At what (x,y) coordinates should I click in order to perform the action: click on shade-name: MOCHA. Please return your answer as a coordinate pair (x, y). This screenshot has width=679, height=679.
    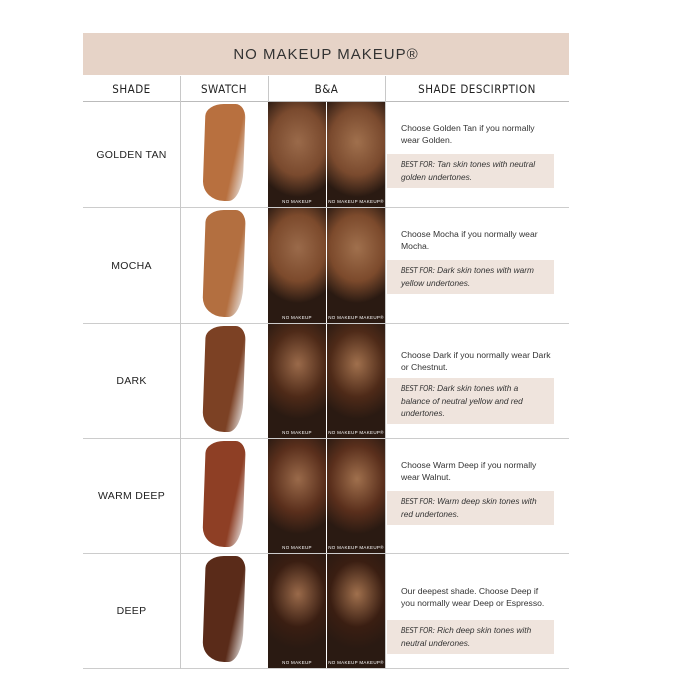
    Looking at the image, I should click on (131, 265).